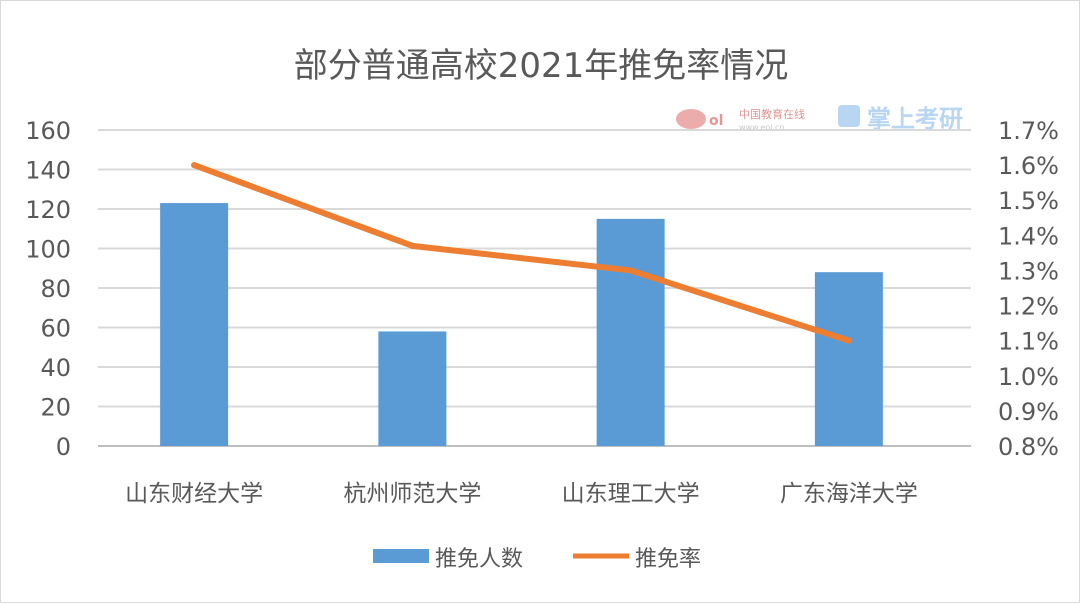  I want to click on y-left-tick-label: 140, so click(48, 171).